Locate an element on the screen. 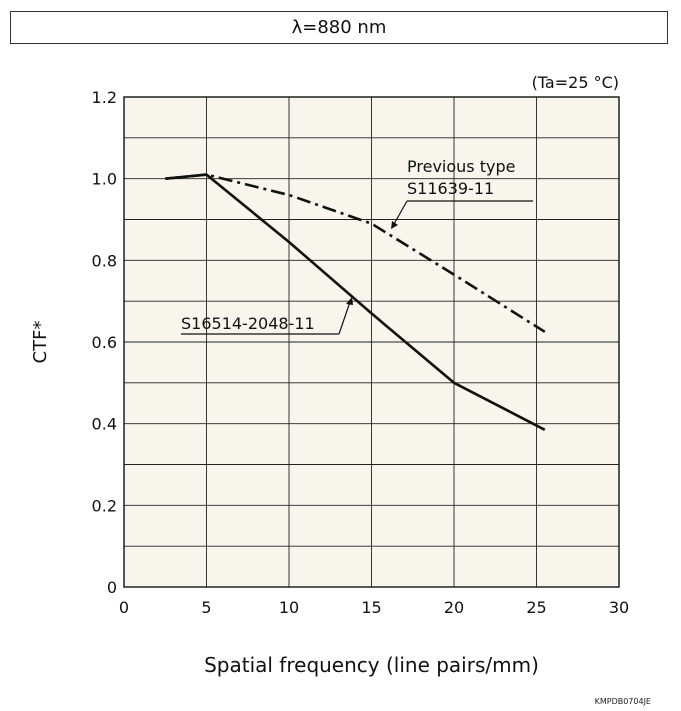 The height and width of the screenshot is (711, 681). chart-title: λ=880 nm is located at coordinates (339, 27).